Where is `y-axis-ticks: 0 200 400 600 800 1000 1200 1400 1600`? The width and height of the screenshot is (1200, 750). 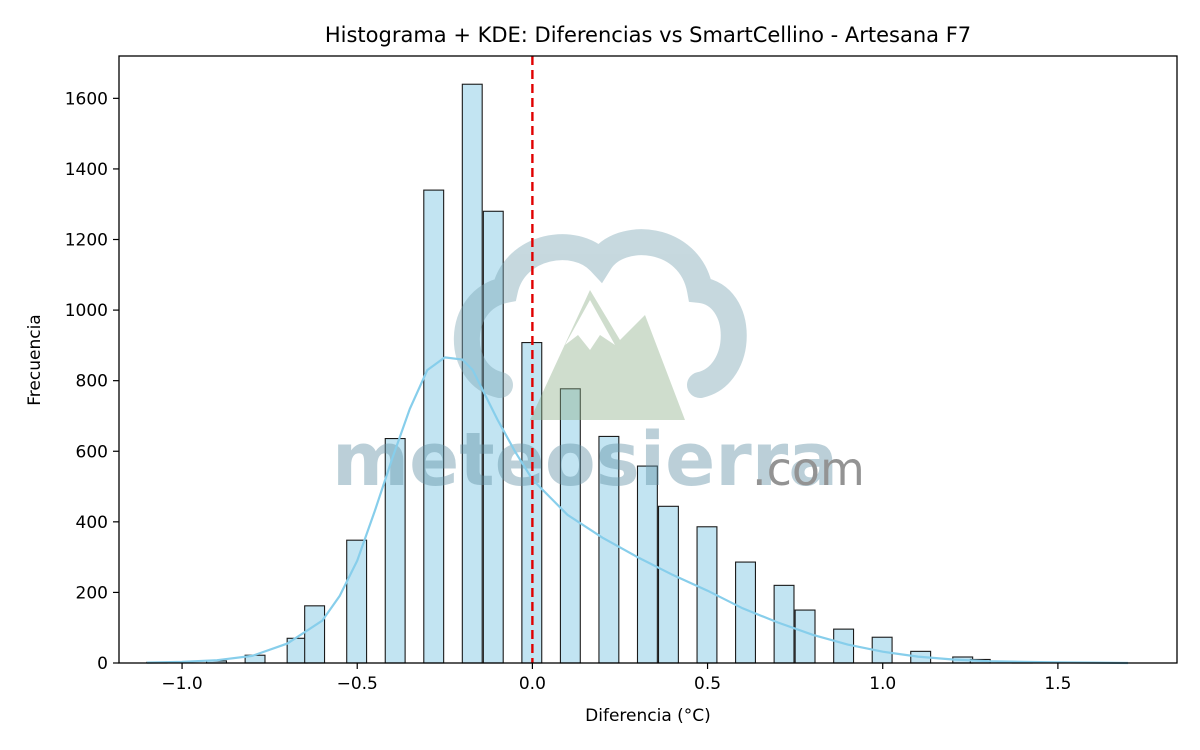 y-axis-ticks: 0 200 400 600 800 1000 1200 1400 1600 is located at coordinates (92, 381).